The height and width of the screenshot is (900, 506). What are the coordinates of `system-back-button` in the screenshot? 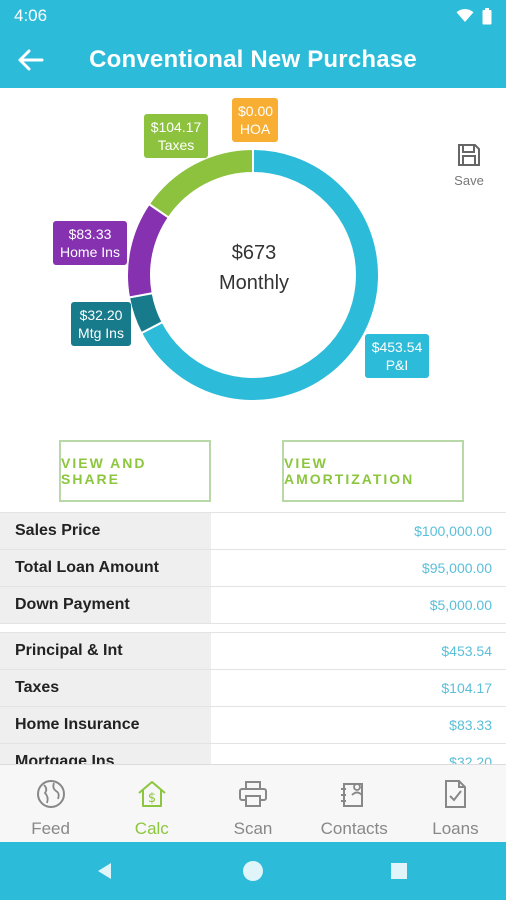 It's located at (105, 871).